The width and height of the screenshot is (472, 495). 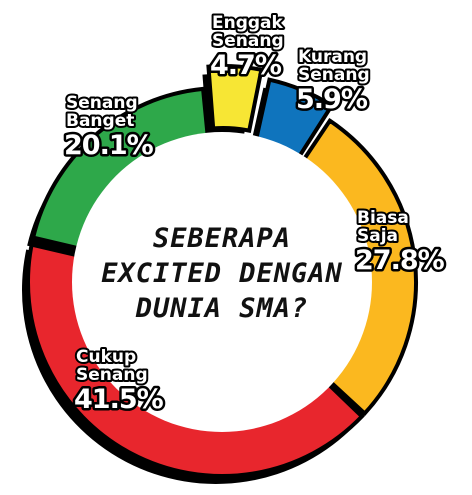 What do you see at coordinates (377, 236) in the screenshot?
I see `slice-label-name: Saja` at bounding box center [377, 236].